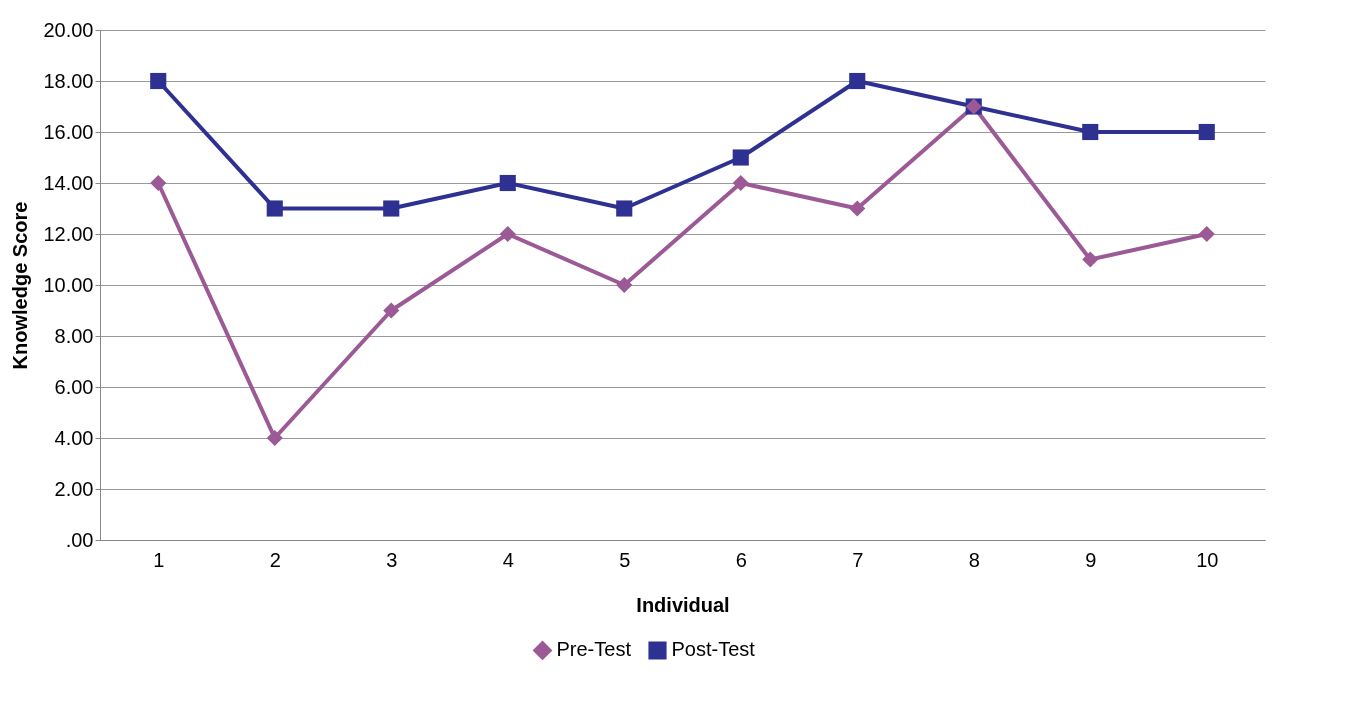  I want to click on x-tick-label: 7, so click(858, 559).